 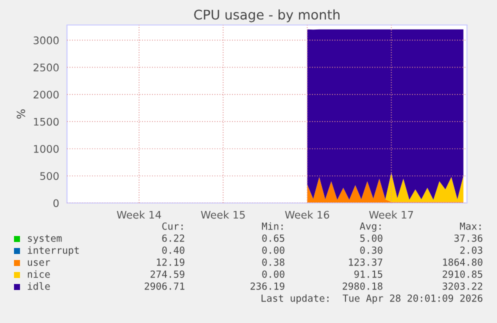 What do you see at coordinates (46, 148) in the screenshot?
I see `y-tick-label: 1000` at bounding box center [46, 148].